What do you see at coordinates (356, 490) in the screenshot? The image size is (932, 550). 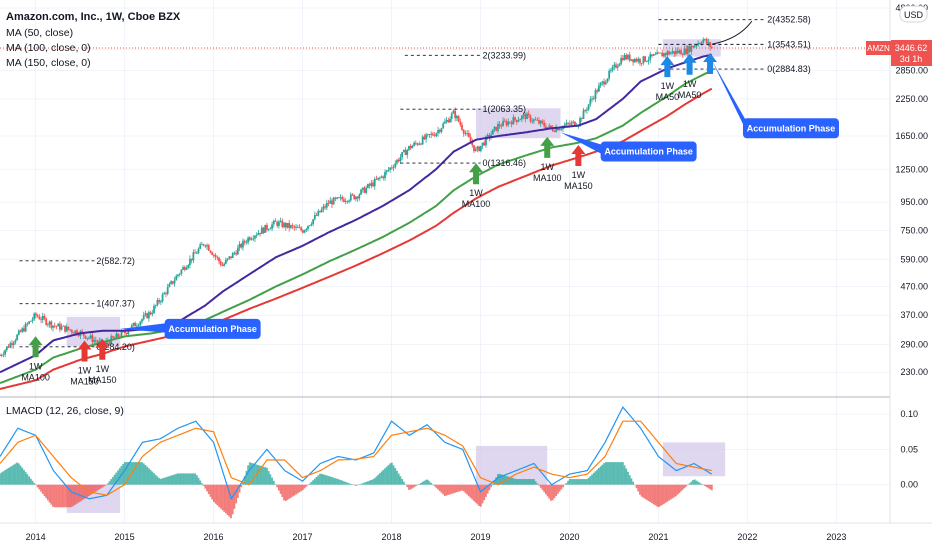 I see `macd-histogram` at bounding box center [356, 490].